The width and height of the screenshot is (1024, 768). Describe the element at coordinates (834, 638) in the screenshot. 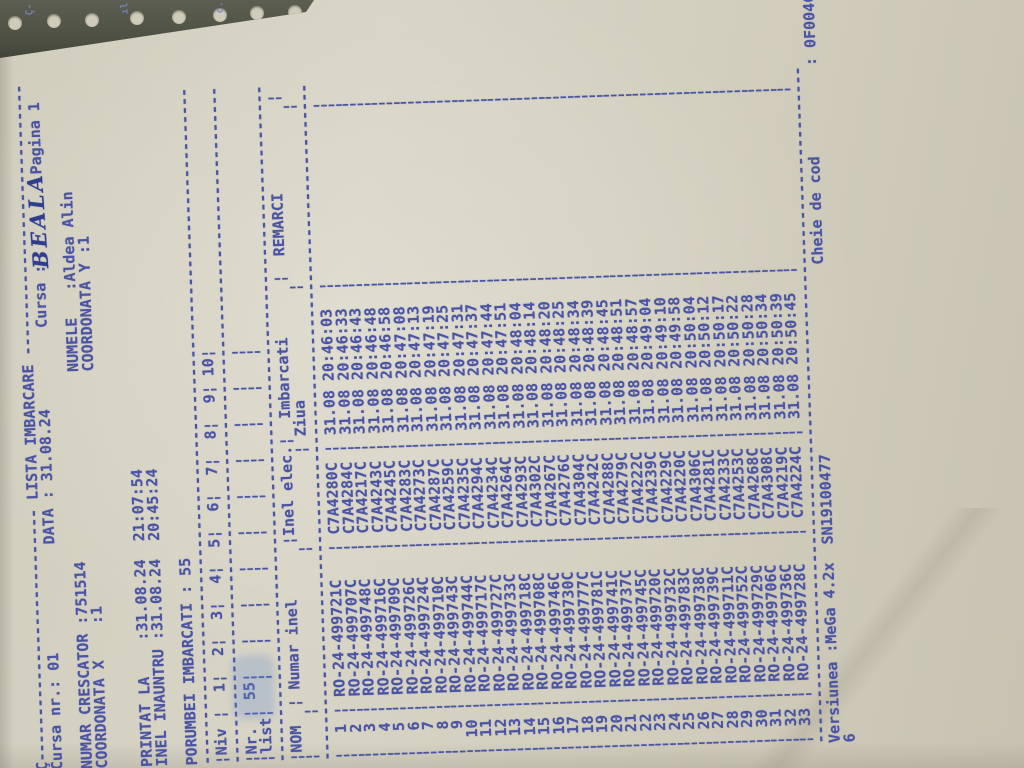

I see `paper-crease` at that location.